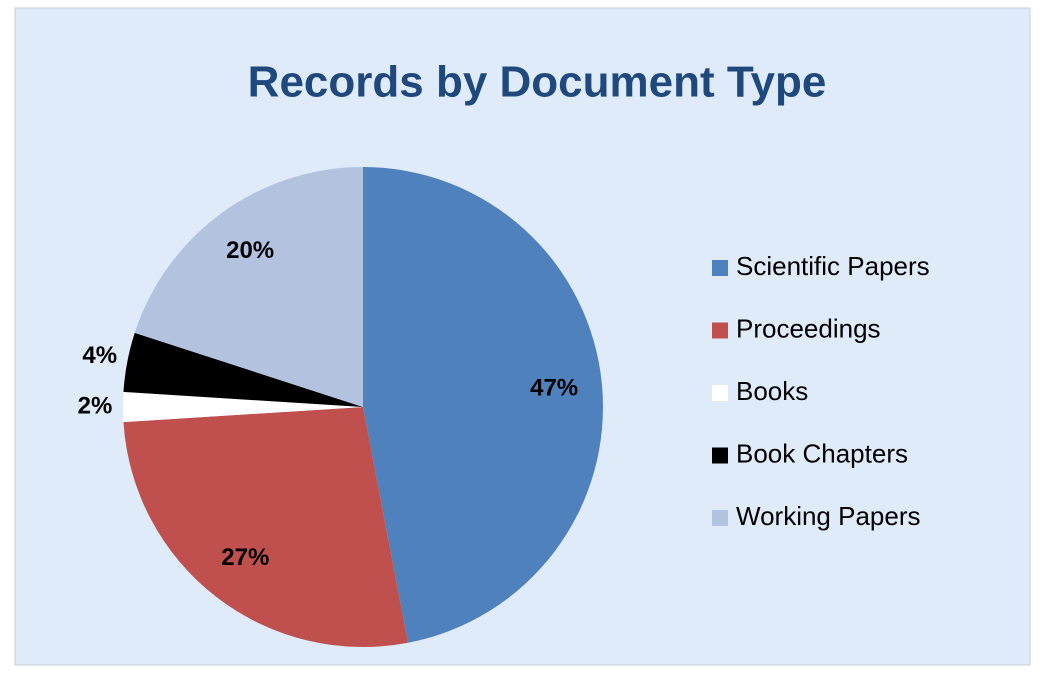 This screenshot has height=685, width=1042. I want to click on data-label: 47%, so click(554, 387).